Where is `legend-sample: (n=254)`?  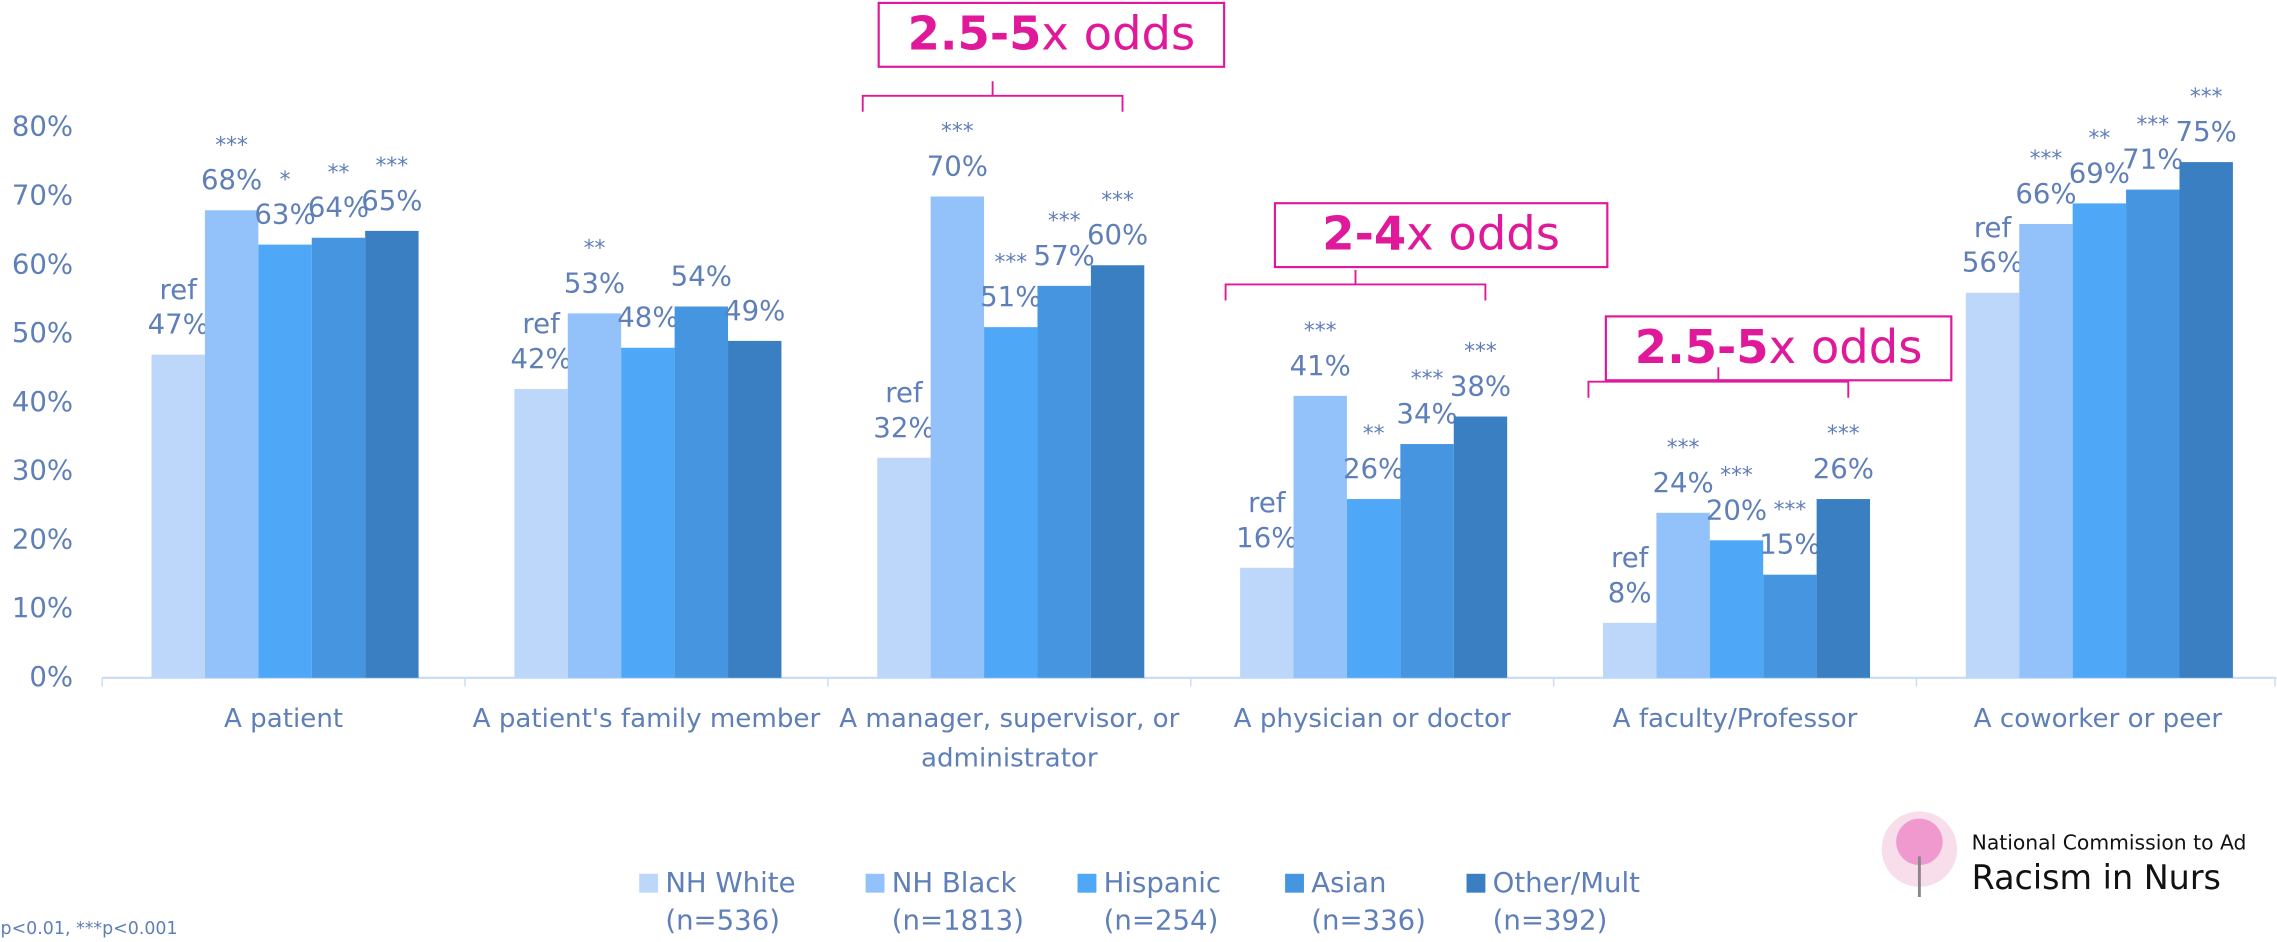 legend-sample: (n=254) is located at coordinates (1161, 920).